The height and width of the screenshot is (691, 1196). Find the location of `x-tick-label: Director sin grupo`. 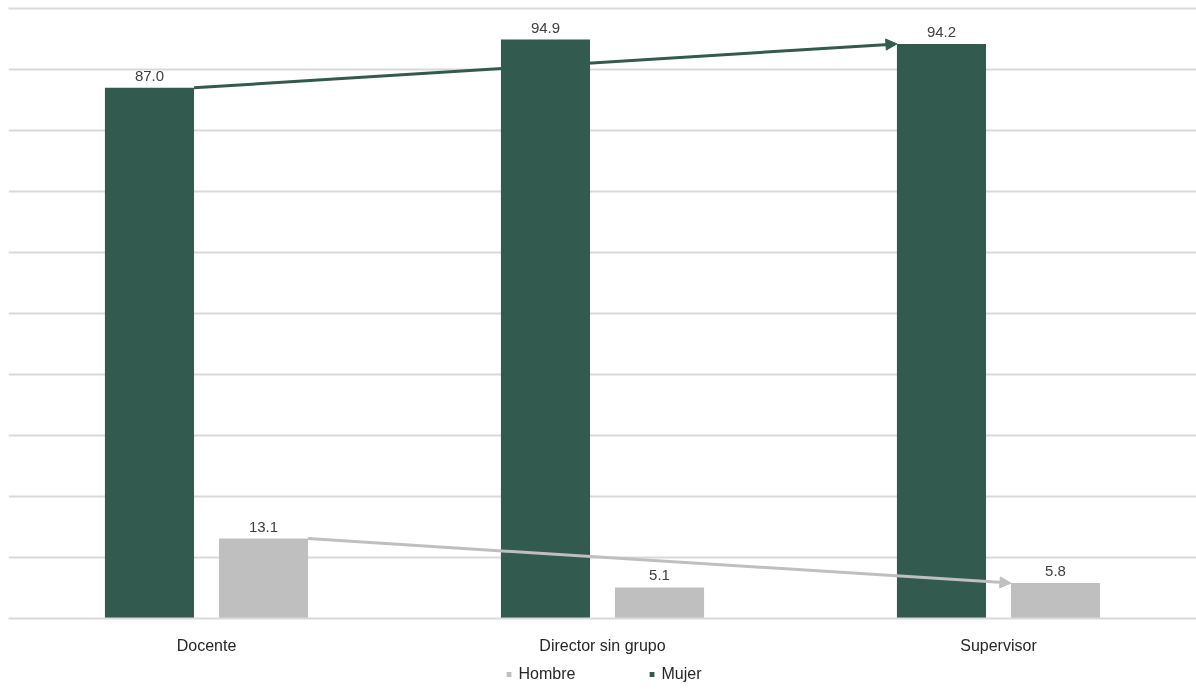

x-tick-label: Director sin grupo is located at coordinates (602, 645).